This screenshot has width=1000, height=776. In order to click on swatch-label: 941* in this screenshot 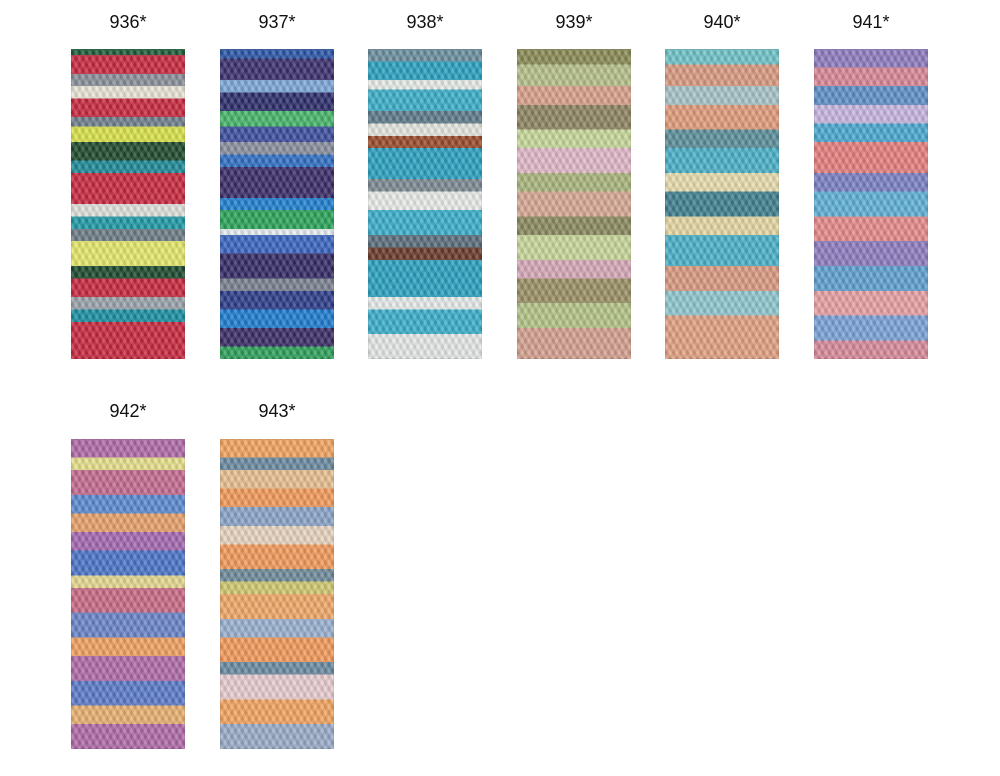, I will do `click(871, 22)`.